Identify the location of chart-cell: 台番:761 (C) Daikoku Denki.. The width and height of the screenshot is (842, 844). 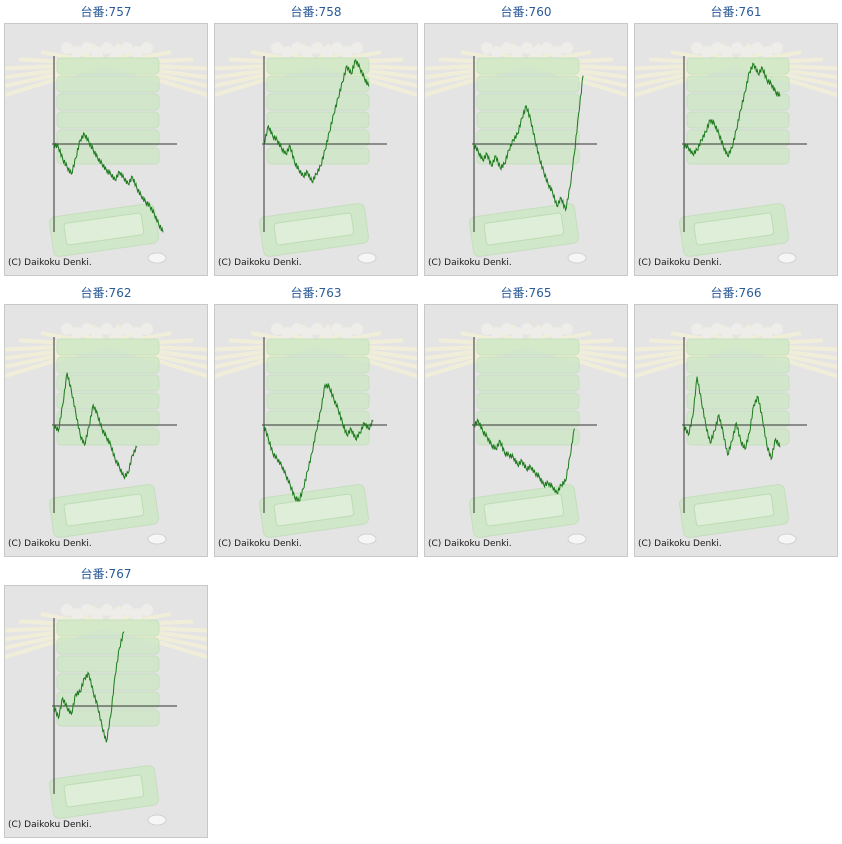
(736, 138).